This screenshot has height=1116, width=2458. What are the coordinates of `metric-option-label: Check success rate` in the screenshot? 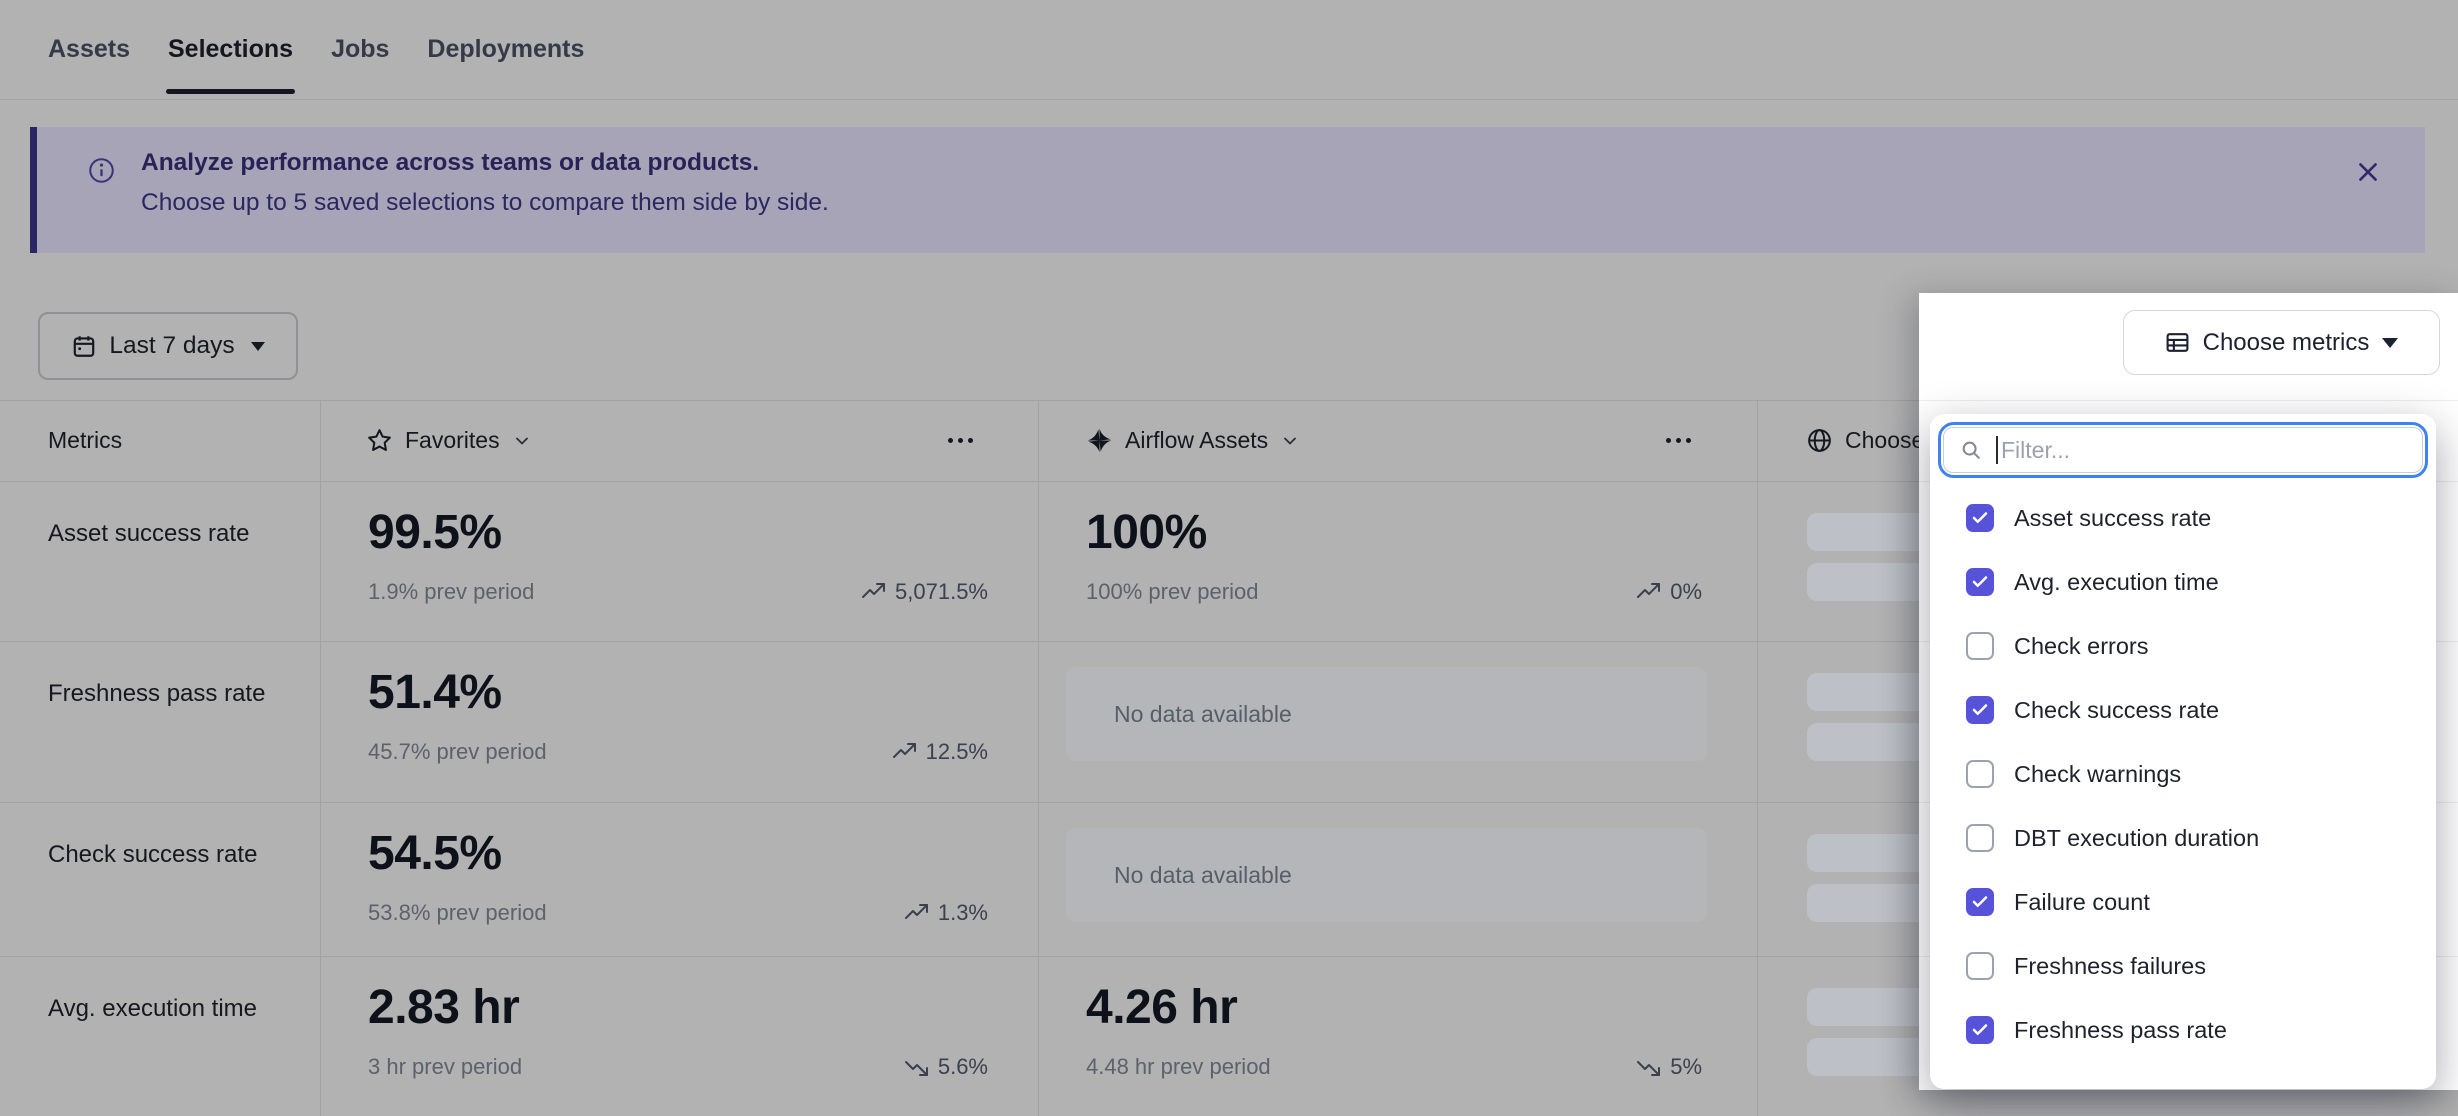 It's located at (2117, 709).